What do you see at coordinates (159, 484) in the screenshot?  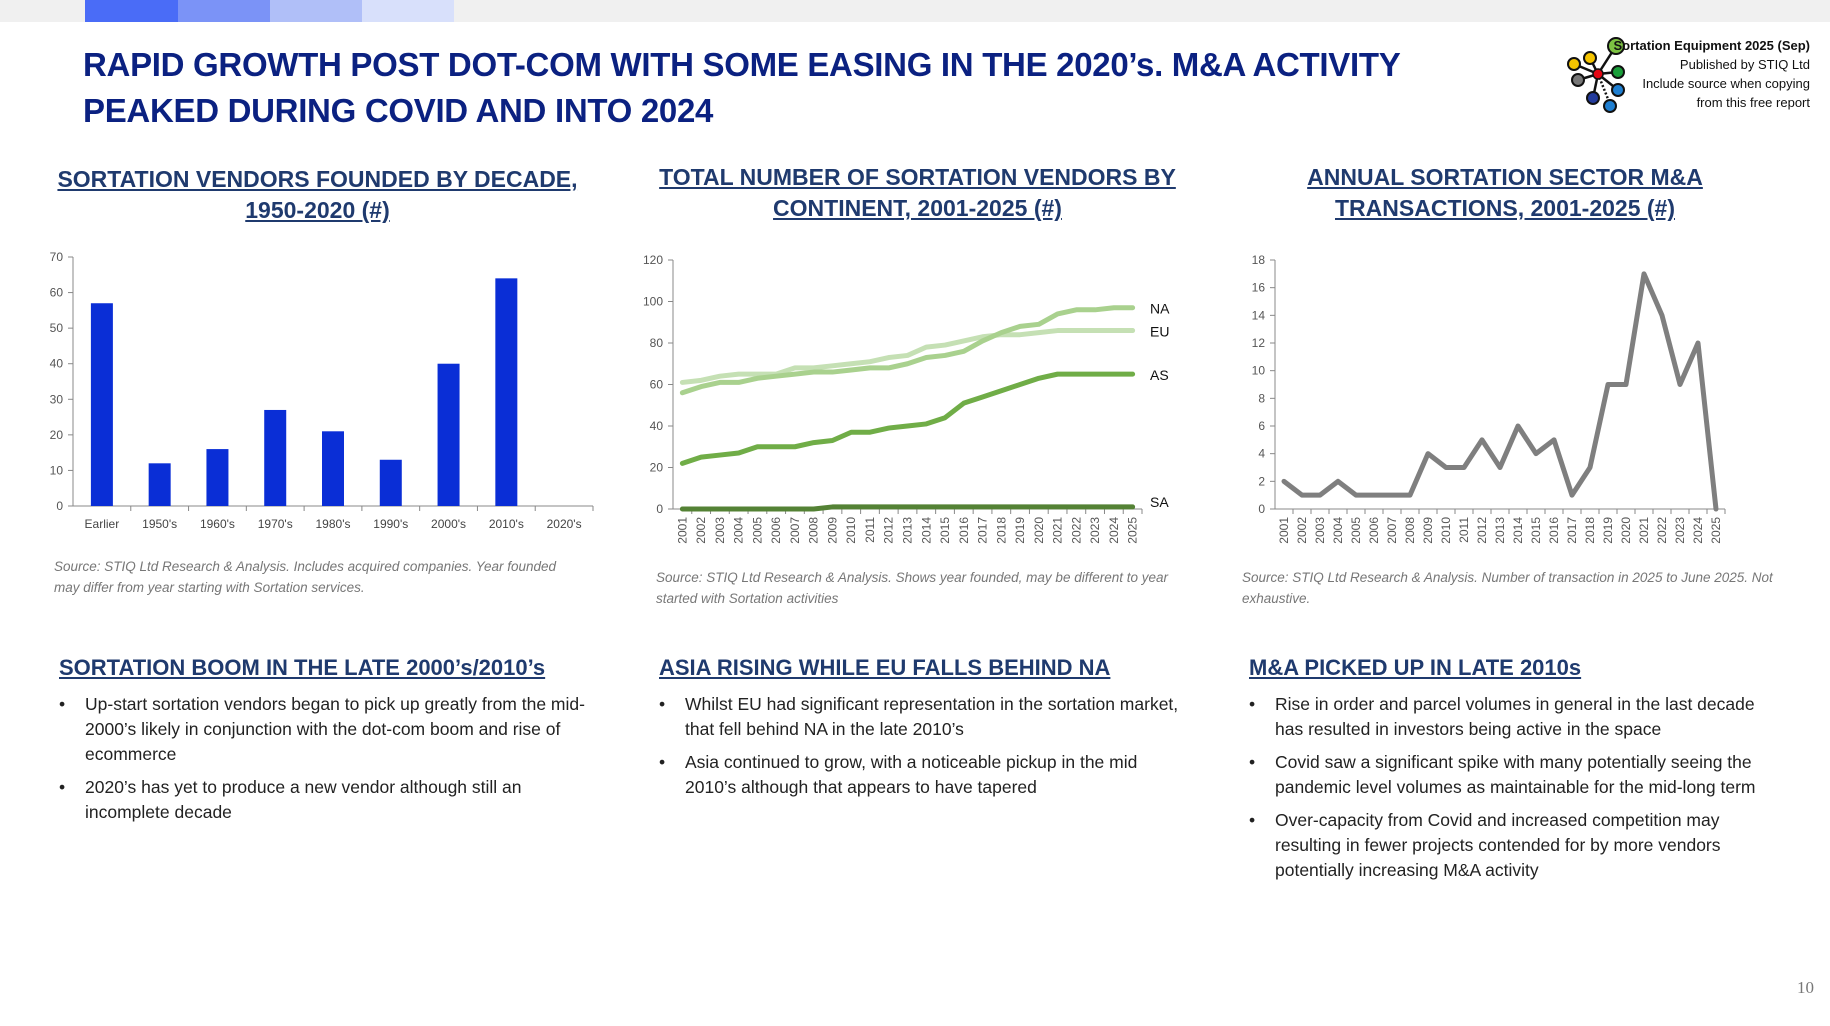 I see `bar-1950's` at bounding box center [159, 484].